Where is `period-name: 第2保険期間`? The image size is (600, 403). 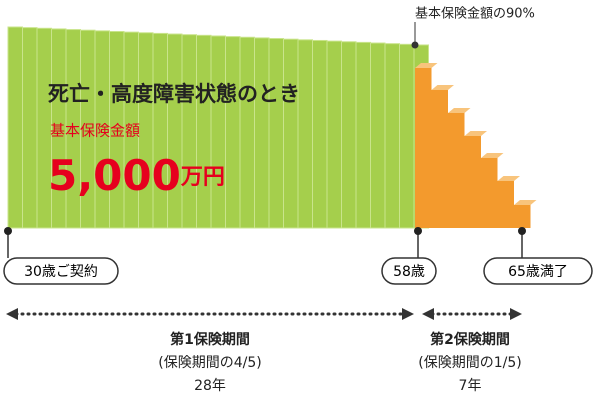 period-name: 第2保険期間 is located at coordinates (470, 339).